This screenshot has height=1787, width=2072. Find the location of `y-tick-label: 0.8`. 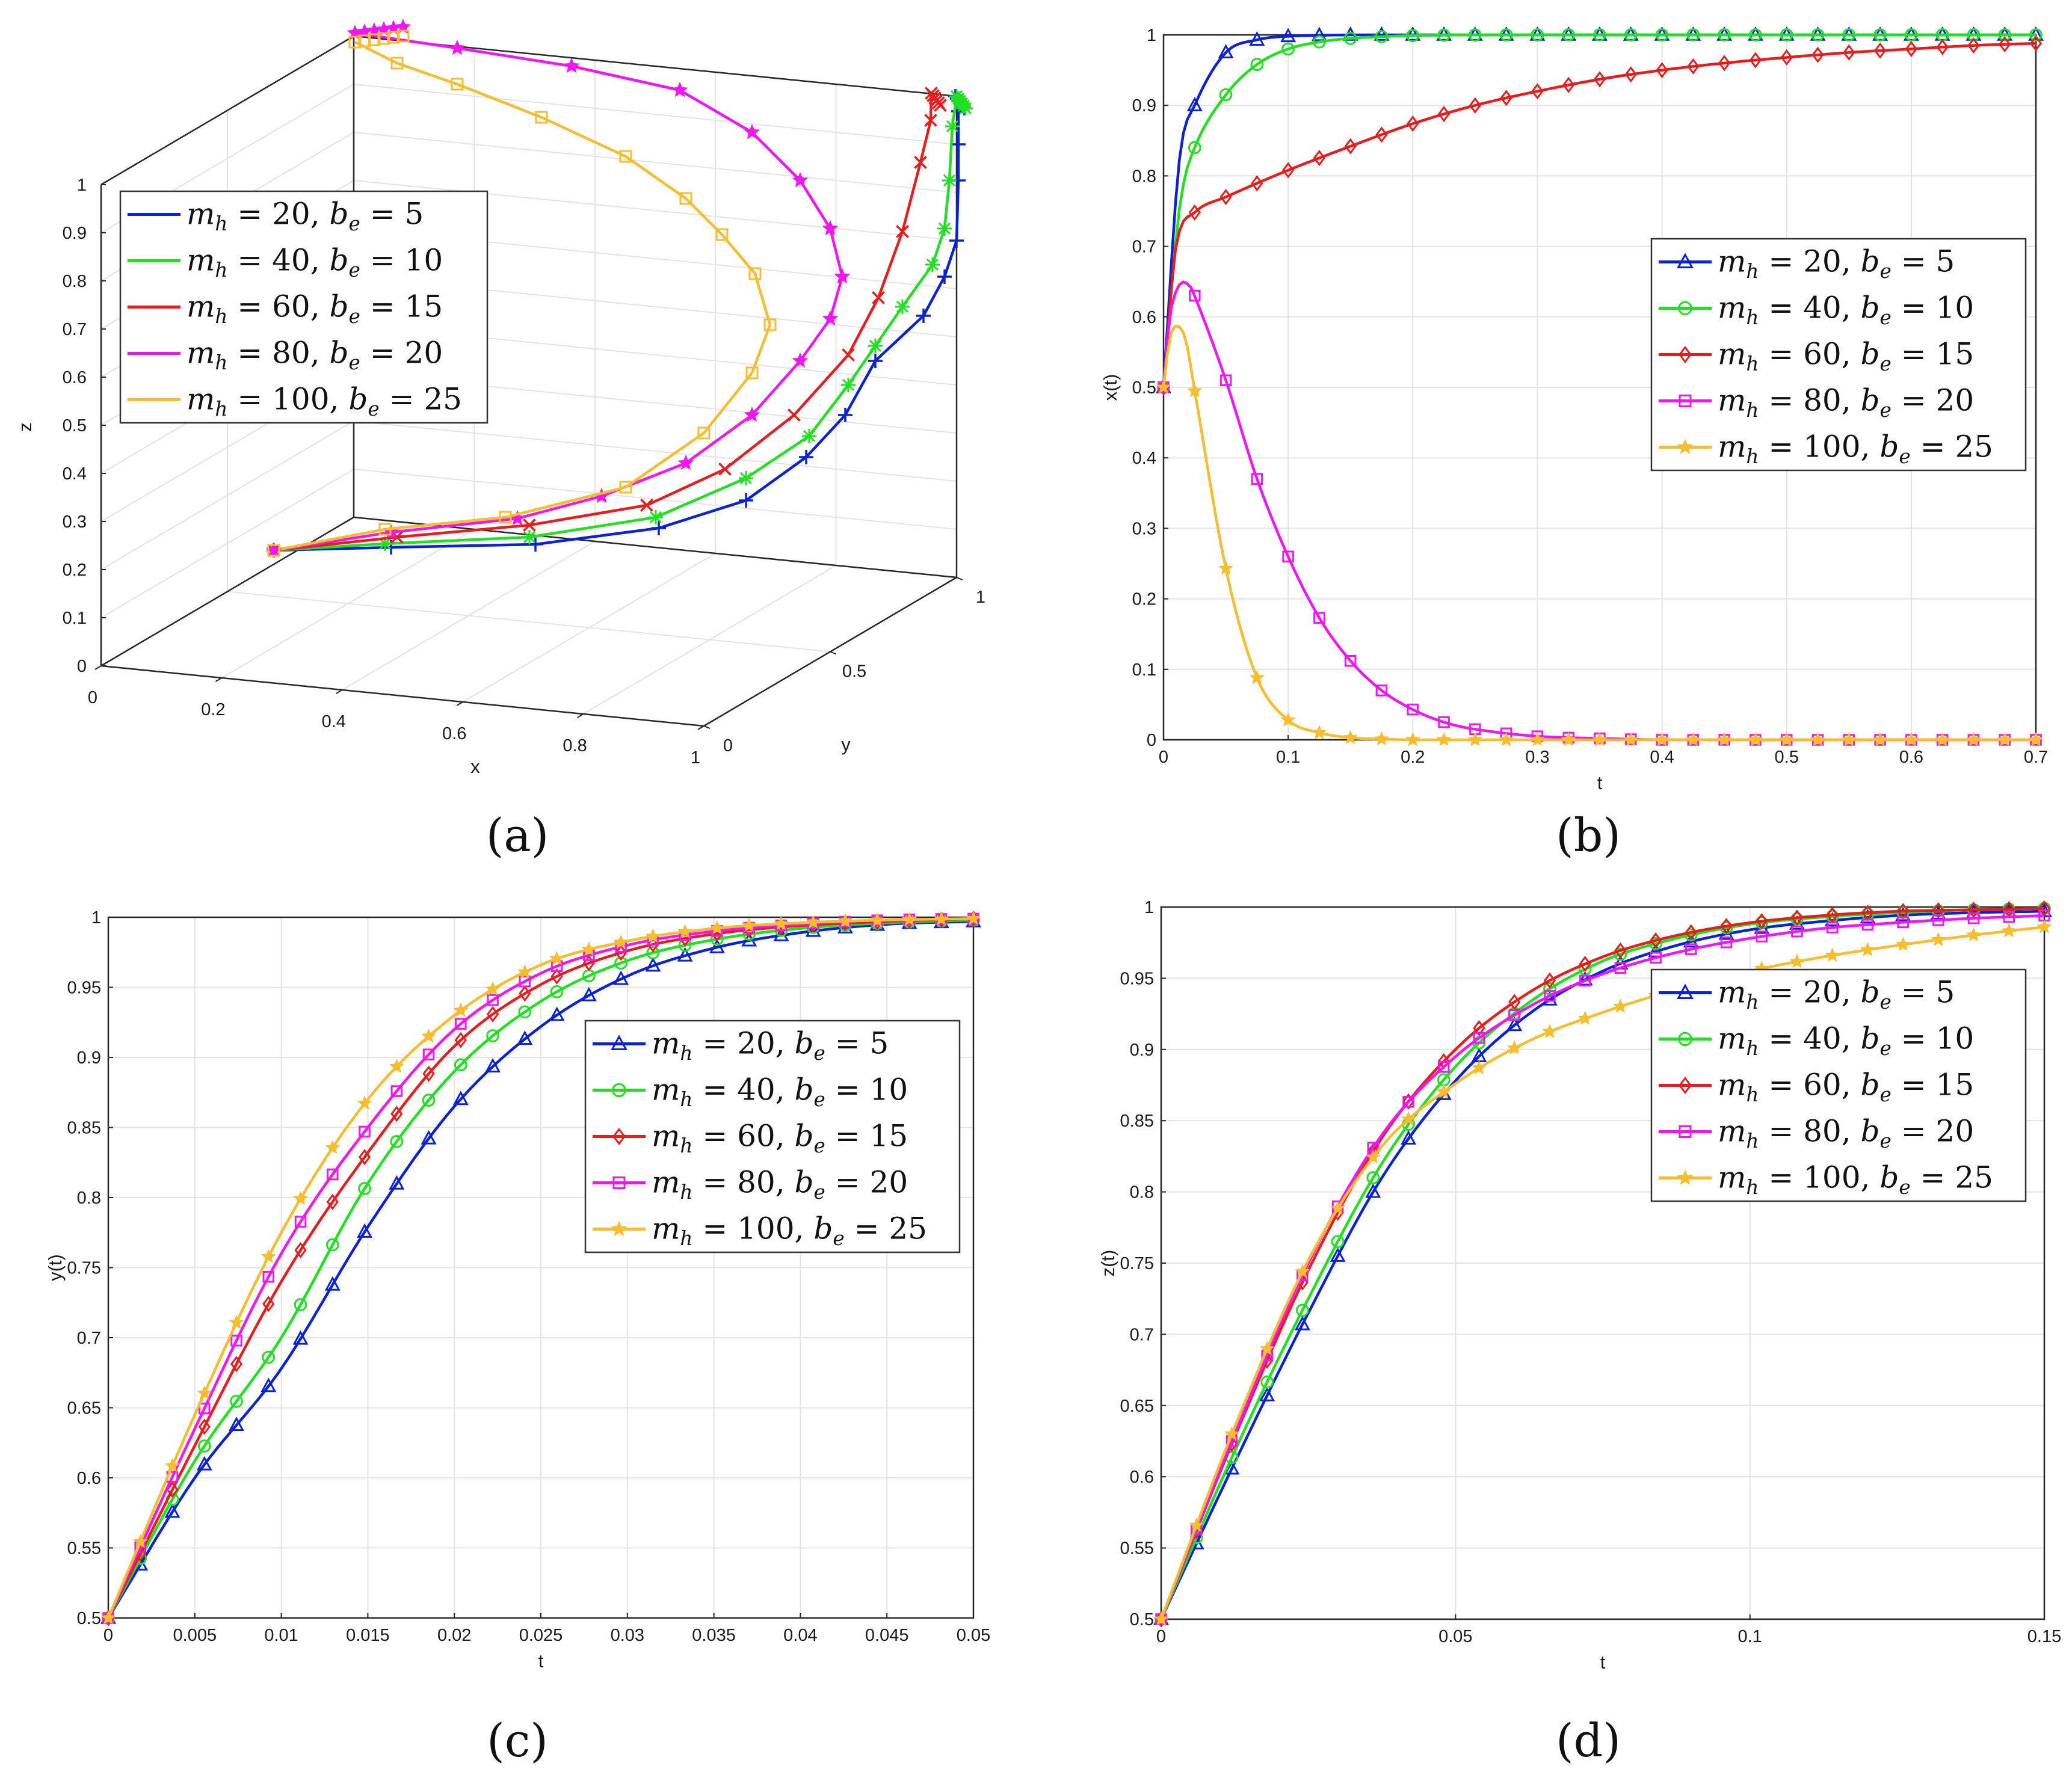

y-tick-label: 0.8 is located at coordinates (1142, 1192).